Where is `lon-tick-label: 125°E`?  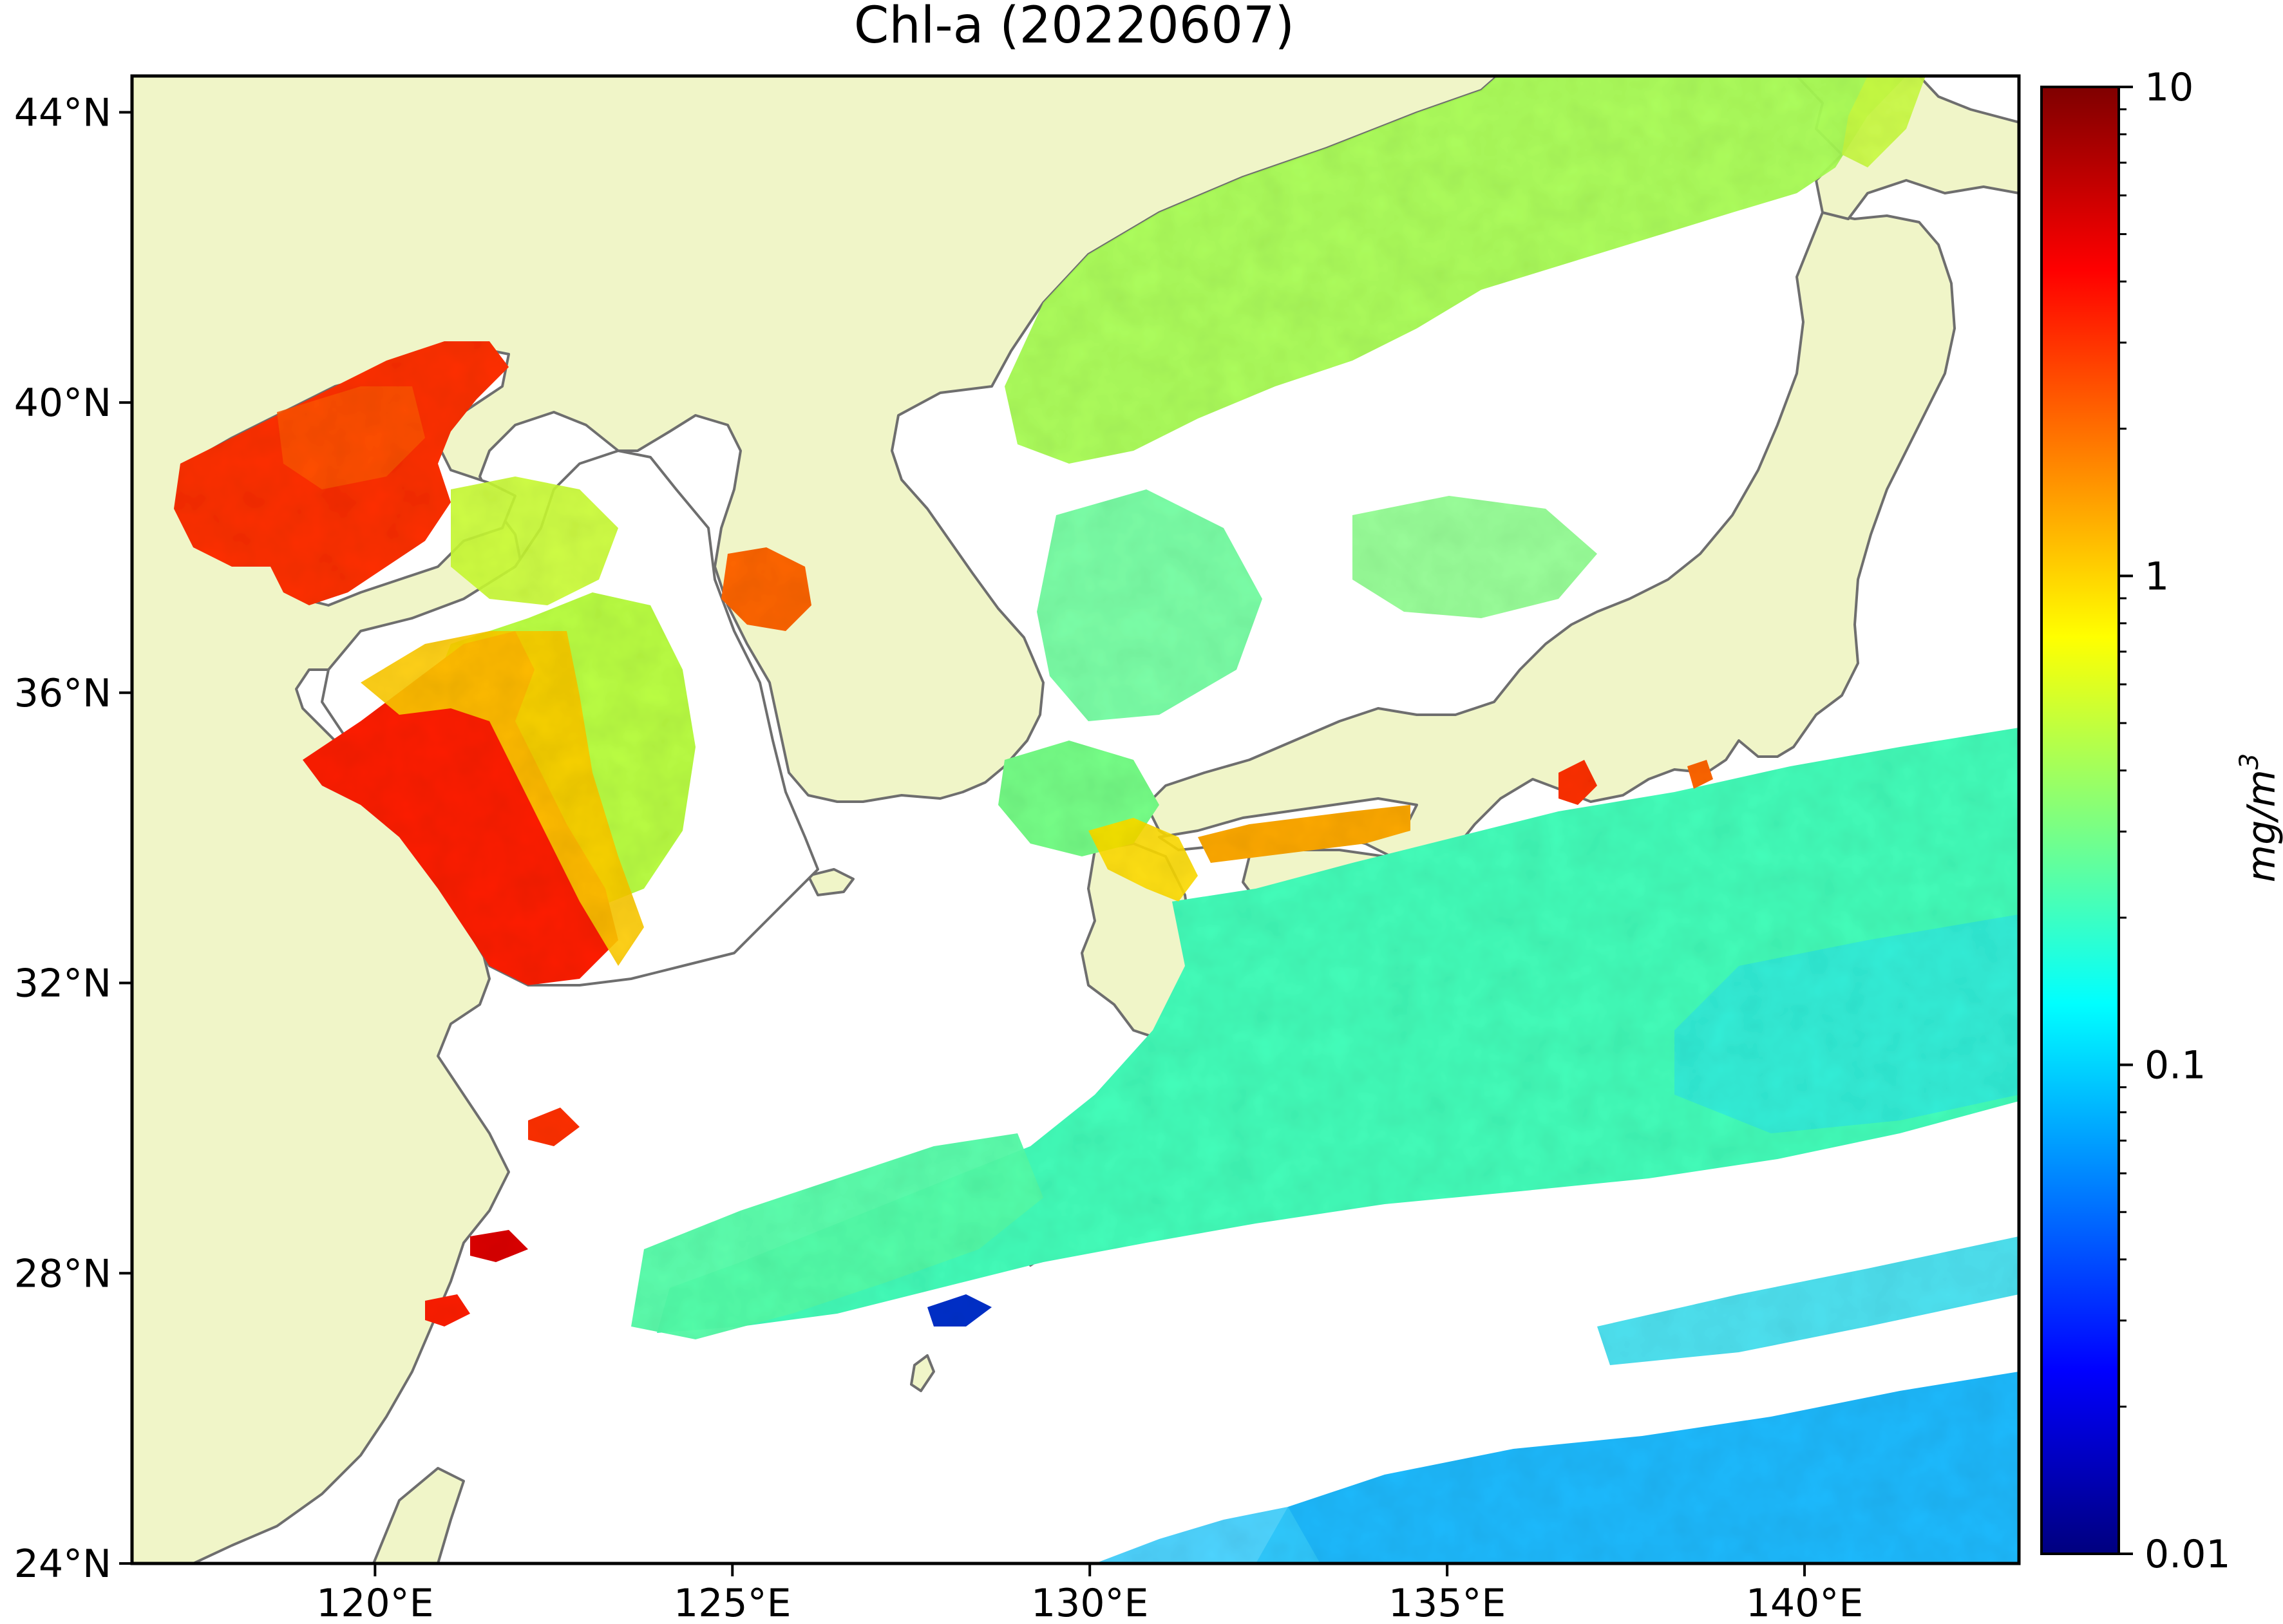 lon-tick-label: 125°E is located at coordinates (732, 1603).